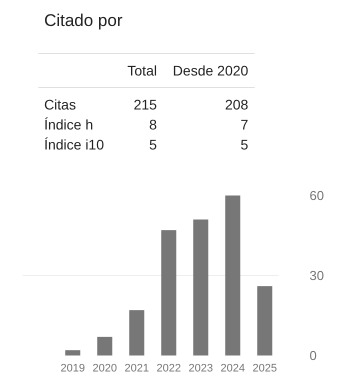 The height and width of the screenshot is (391, 356). Describe the element at coordinates (236, 104) in the screenshot. I see `data-label: 208` at that location.